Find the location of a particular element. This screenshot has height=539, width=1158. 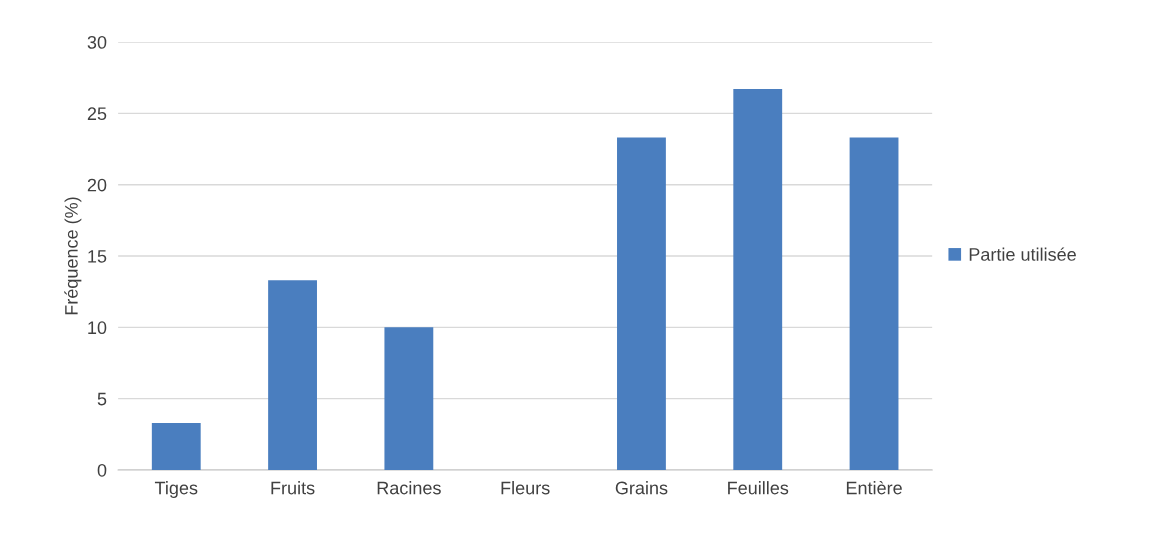

y-axis-title: Fréquence (%) is located at coordinates (73, 256).